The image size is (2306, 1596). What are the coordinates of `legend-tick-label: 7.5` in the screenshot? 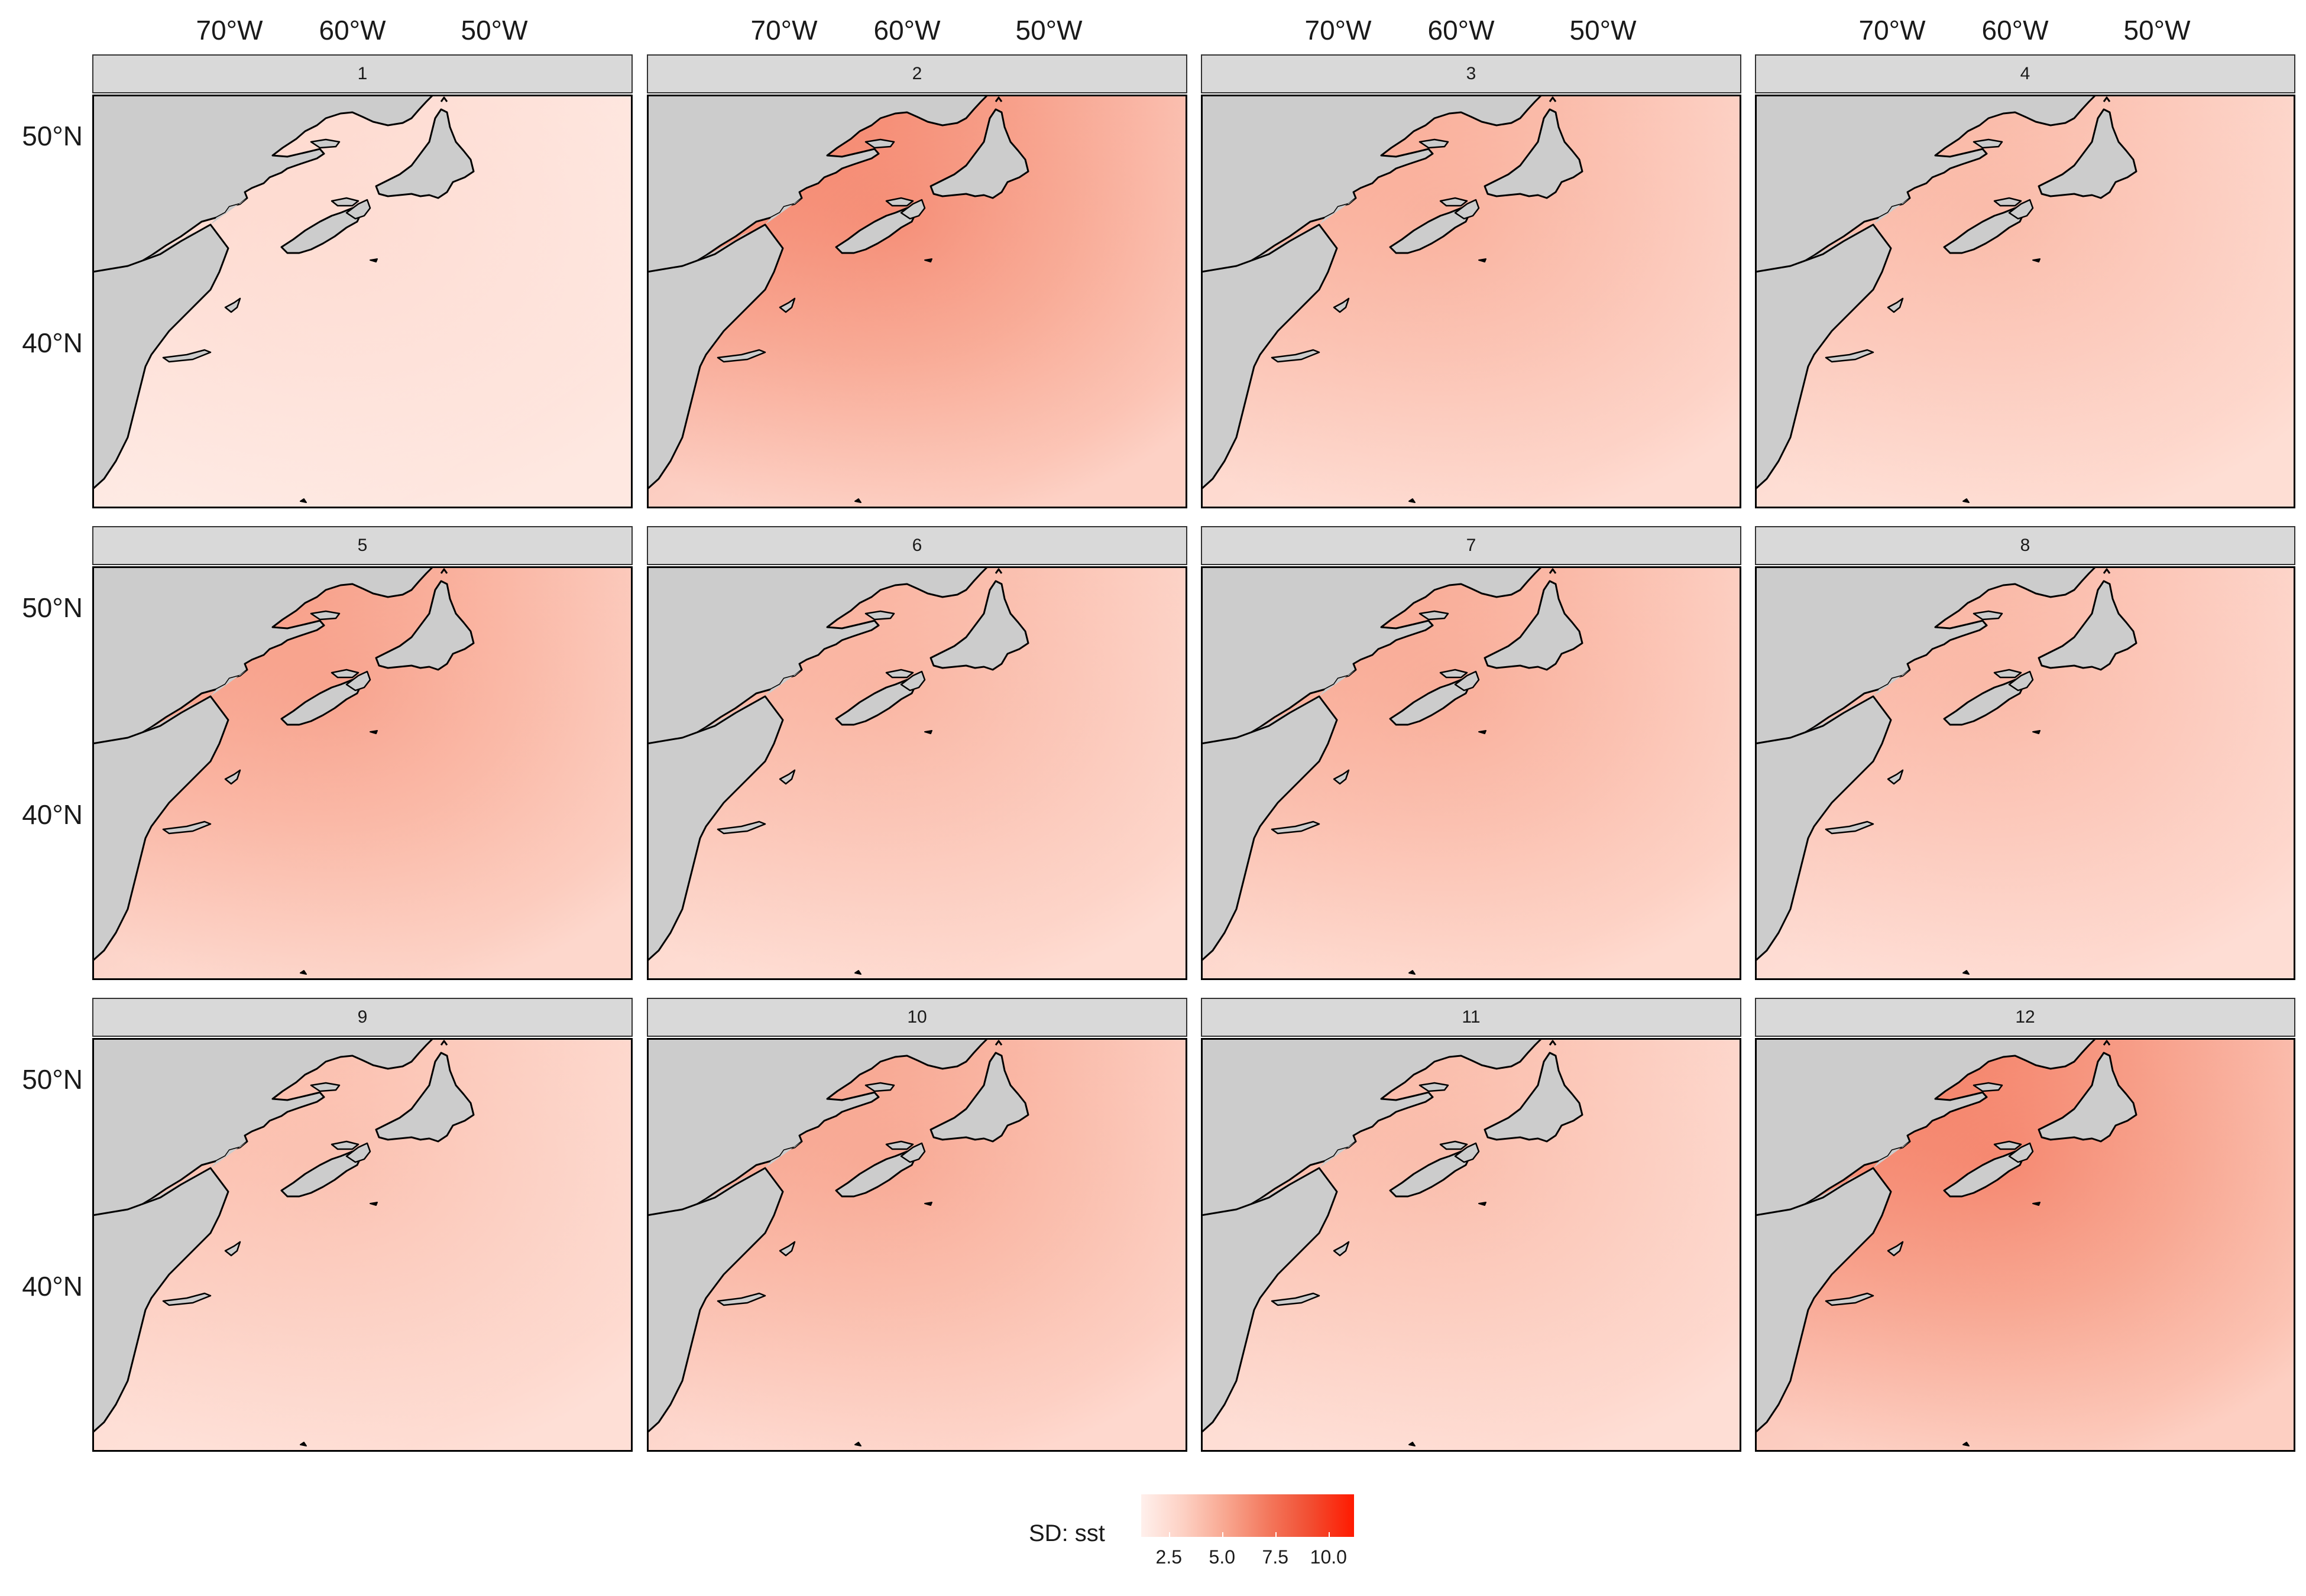 It's located at (1275, 1557).